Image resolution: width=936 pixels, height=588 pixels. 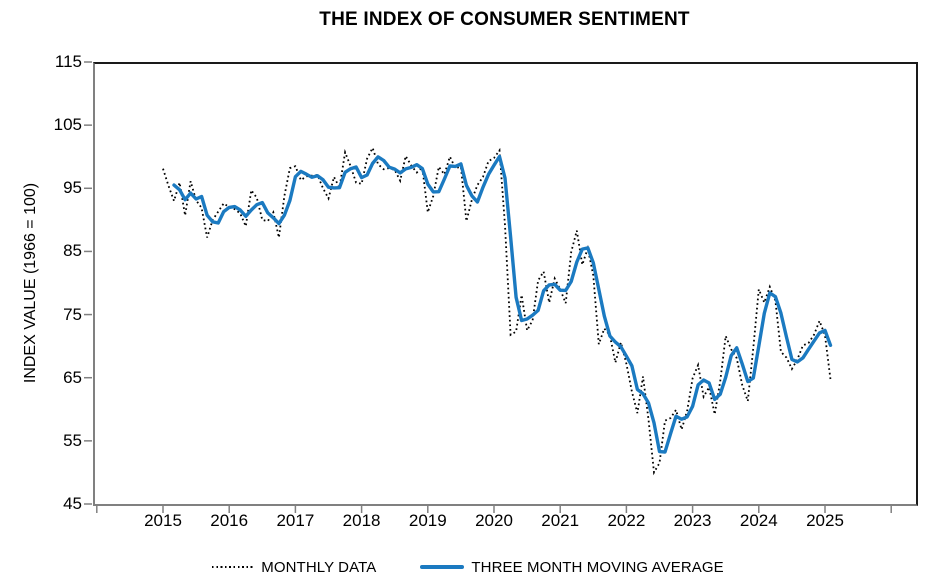 I want to click on x-tick-label: 2016, so click(x=229, y=520).